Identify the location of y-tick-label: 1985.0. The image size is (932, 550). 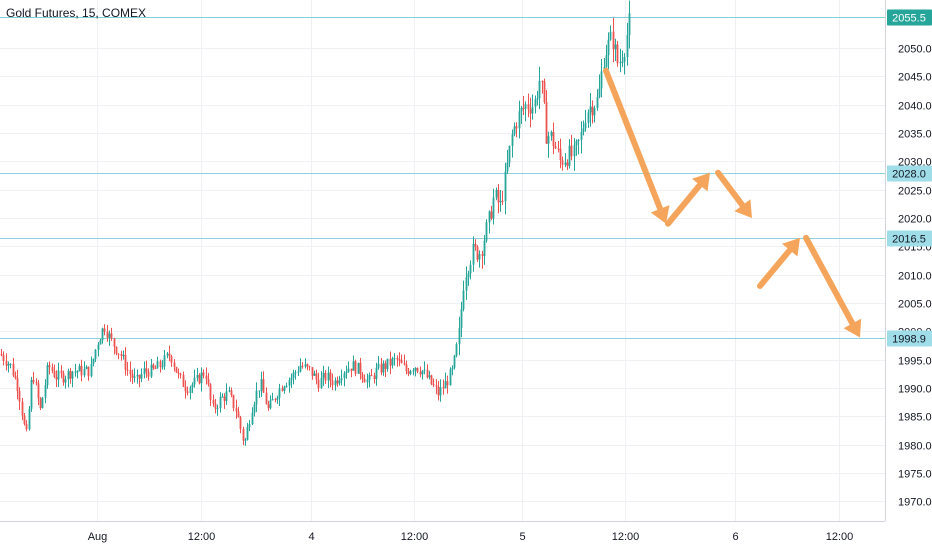
(915, 418).